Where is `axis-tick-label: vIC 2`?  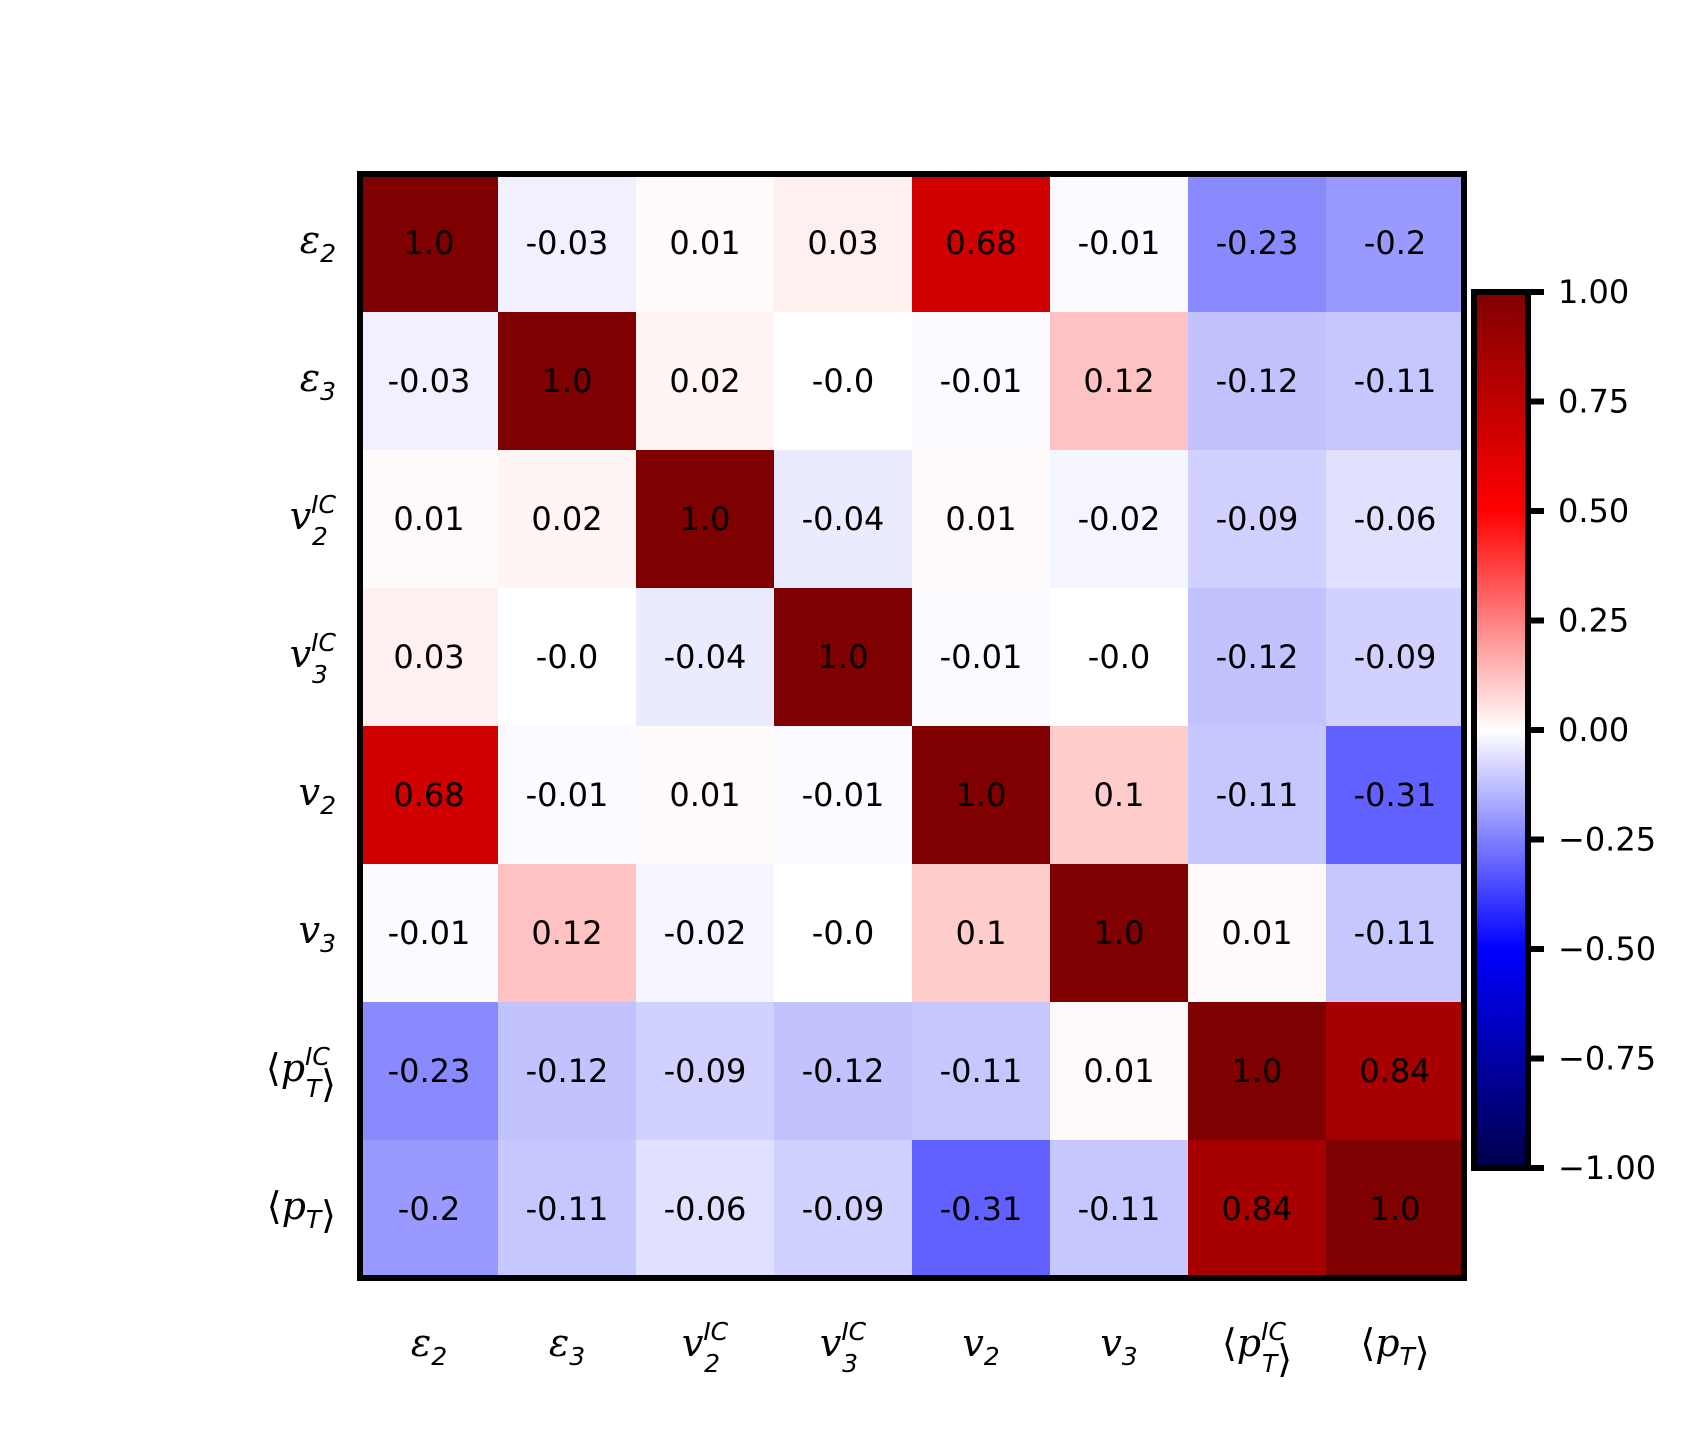 axis-tick-label: vIC 2 is located at coordinates (705, 1347).